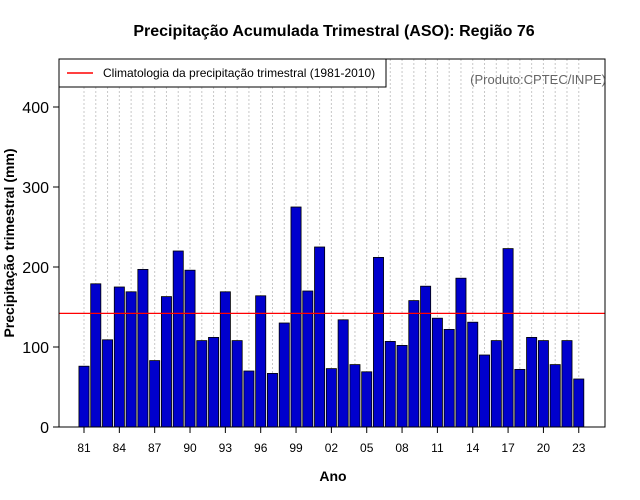  Describe the element at coordinates (508, 338) in the screenshot. I see `bar-2017` at that location.